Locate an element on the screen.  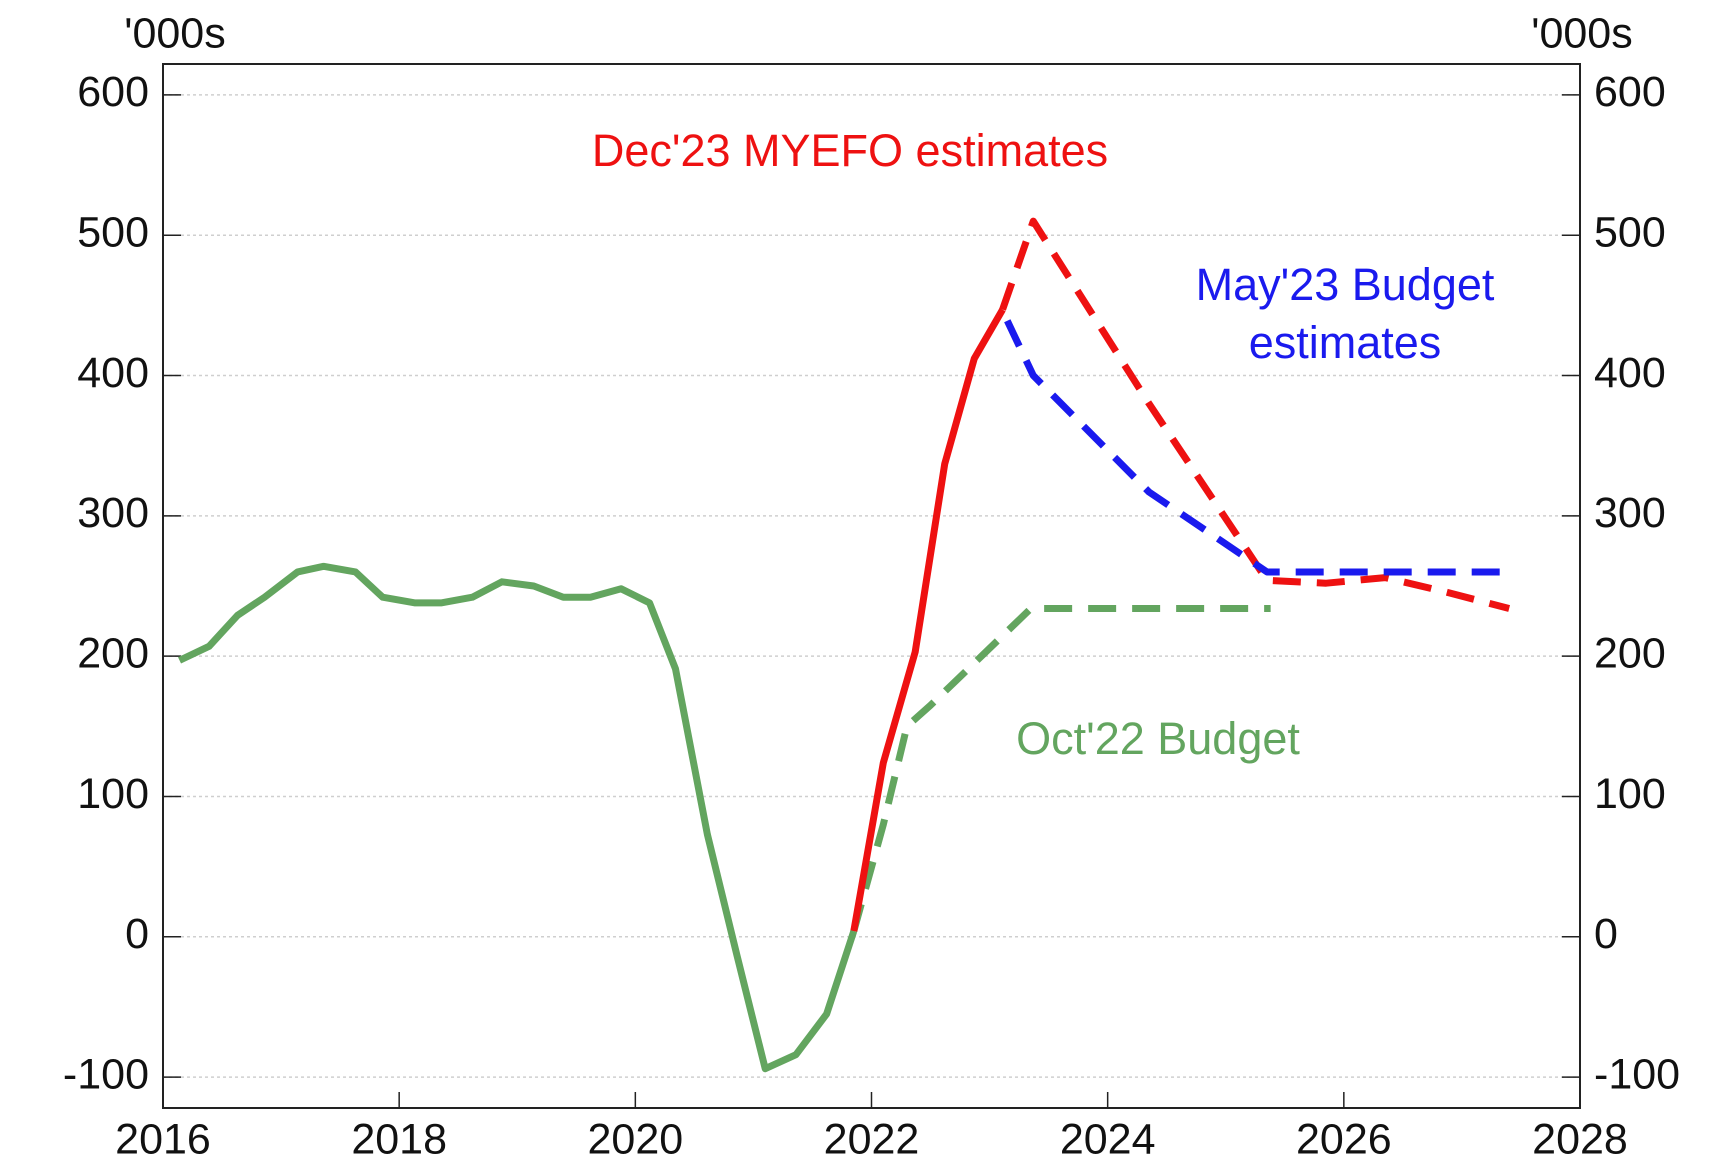
y2-tick-label: 0 is located at coordinates (1606, 934).